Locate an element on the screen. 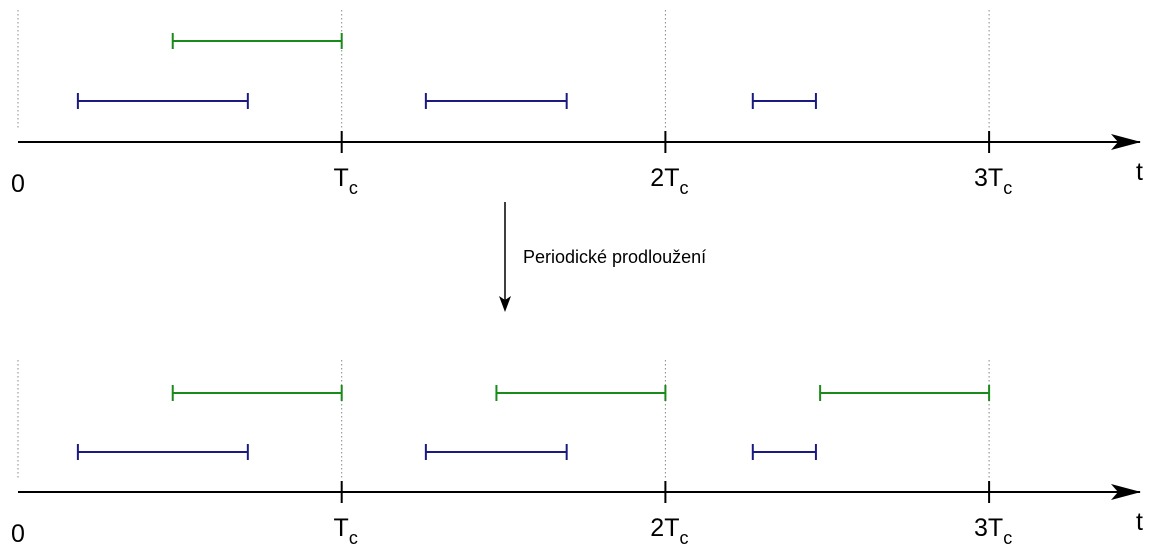 The image size is (1155, 547). transition: Periodické prodloužení is located at coordinates (602, 257).